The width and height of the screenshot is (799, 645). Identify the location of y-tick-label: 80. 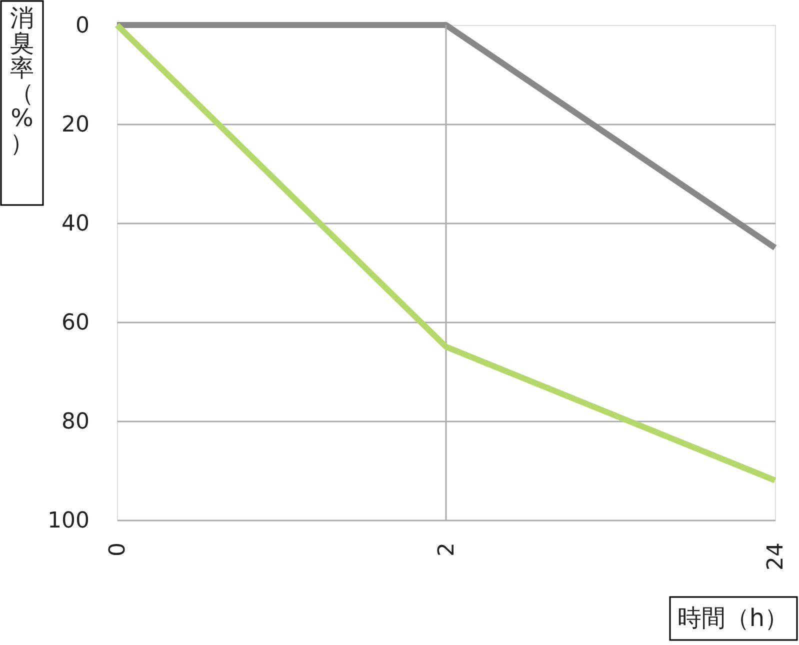
(76, 422).